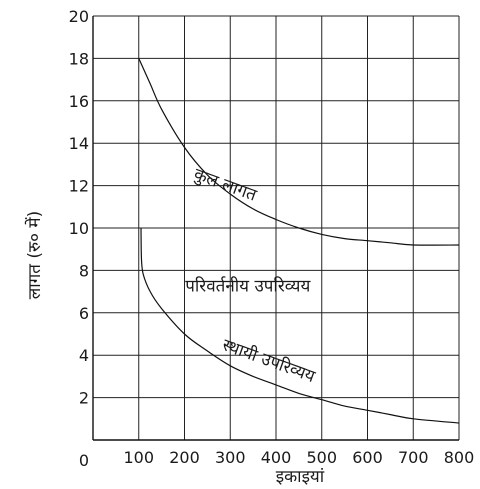 Image resolution: width=480 pixels, height=489 pixels. What do you see at coordinates (298, 457) in the screenshot?
I see `x-tick-labels: 100 200 300 400 500 600 700 800` at bounding box center [298, 457].